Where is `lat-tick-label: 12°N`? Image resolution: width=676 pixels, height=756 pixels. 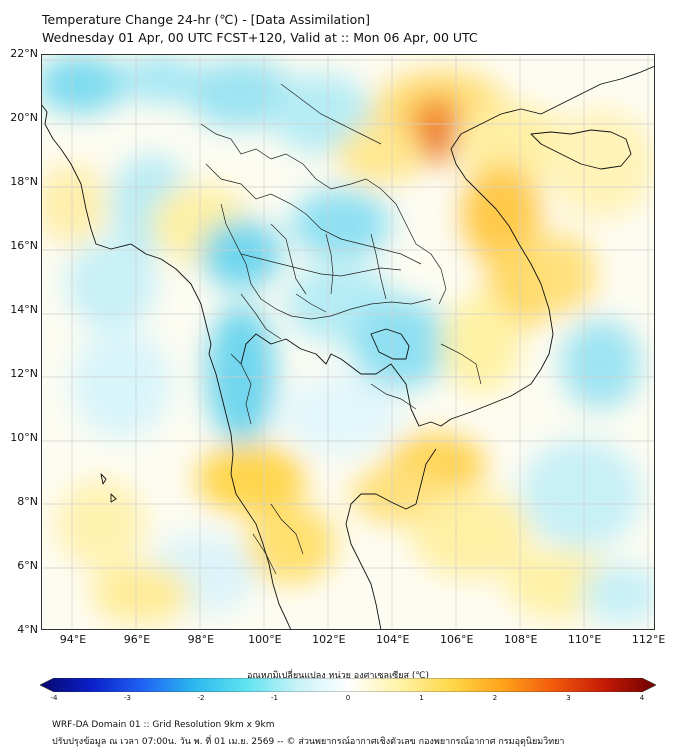 lat-tick-label: 12°N is located at coordinates (24, 373).